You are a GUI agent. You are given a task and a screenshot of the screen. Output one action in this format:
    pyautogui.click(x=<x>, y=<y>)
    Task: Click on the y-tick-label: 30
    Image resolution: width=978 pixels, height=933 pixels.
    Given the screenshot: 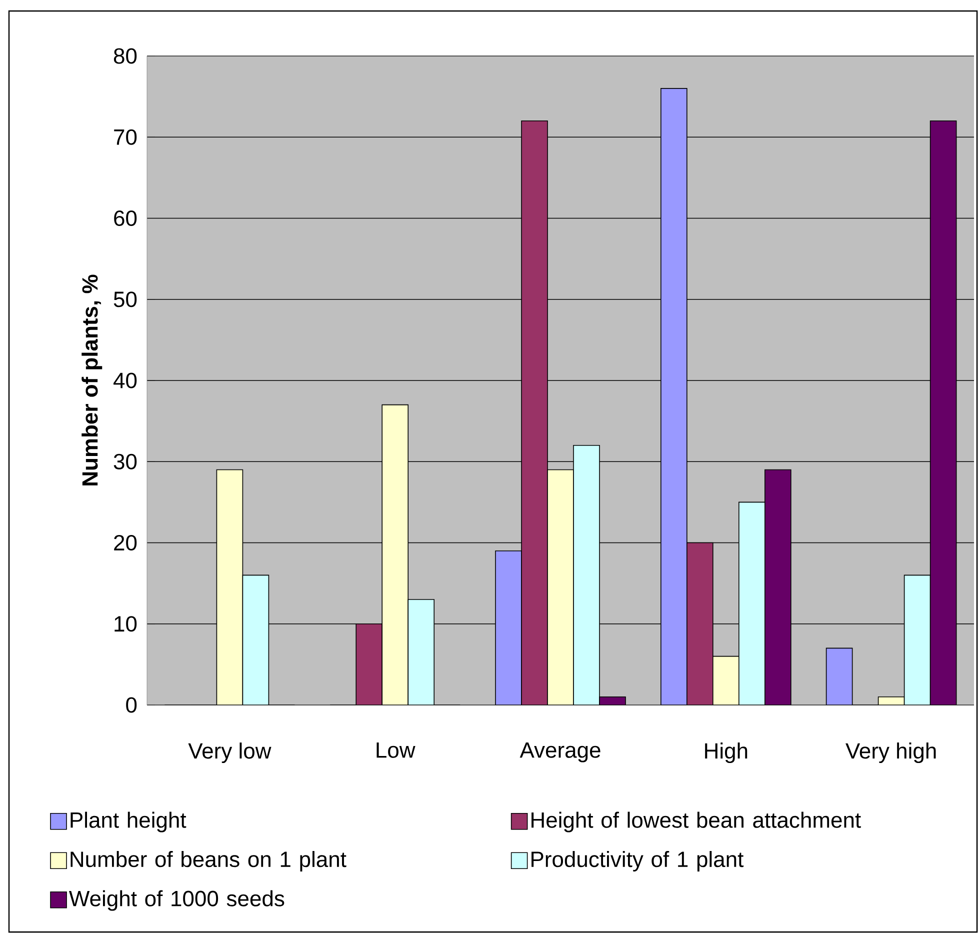 What is the action you would take?
    pyautogui.click(x=125, y=462)
    